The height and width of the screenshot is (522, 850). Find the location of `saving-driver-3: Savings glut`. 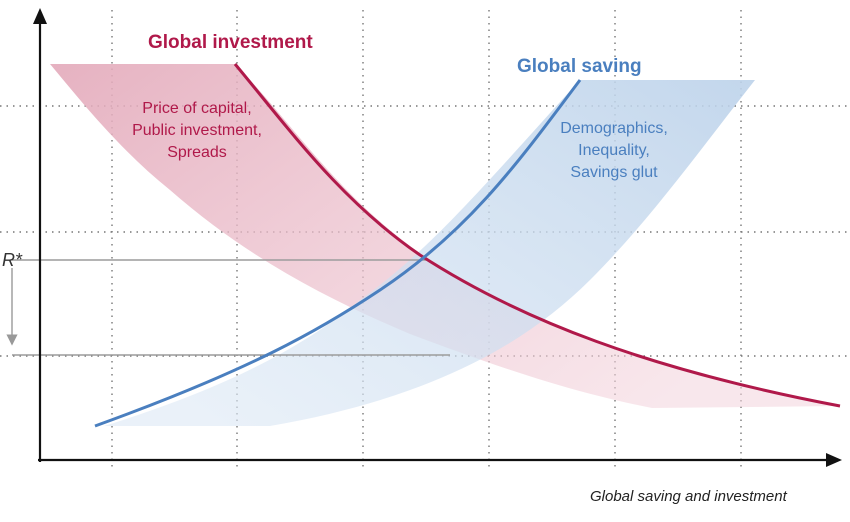

saving-driver-3: Savings glut is located at coordinates (614, 172).